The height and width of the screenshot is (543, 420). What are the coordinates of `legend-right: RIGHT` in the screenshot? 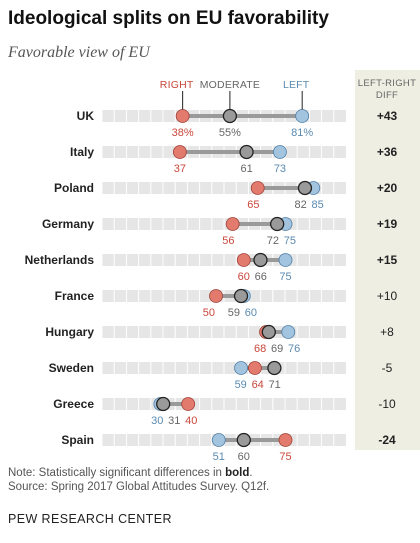 It's located at (177, 85).